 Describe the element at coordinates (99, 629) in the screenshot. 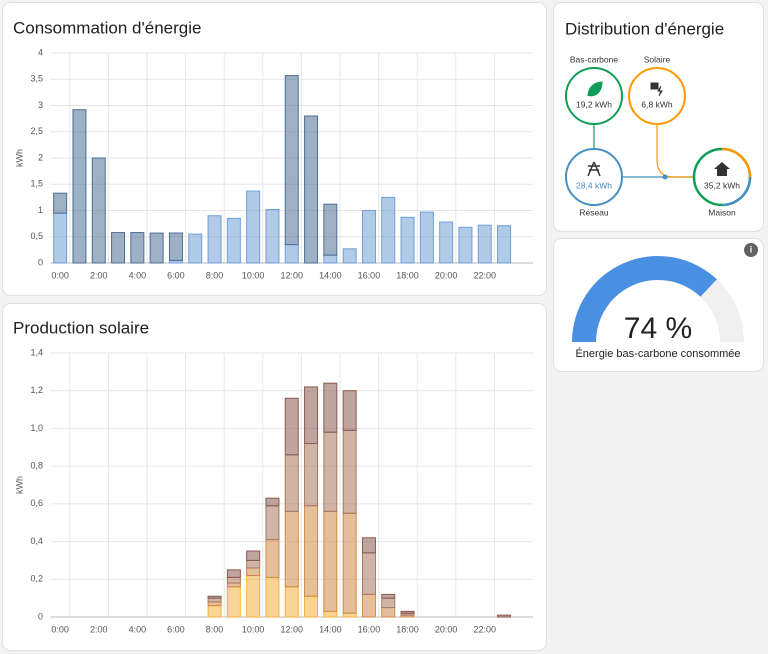

I see `x-tick-label: 2:00` at that location.